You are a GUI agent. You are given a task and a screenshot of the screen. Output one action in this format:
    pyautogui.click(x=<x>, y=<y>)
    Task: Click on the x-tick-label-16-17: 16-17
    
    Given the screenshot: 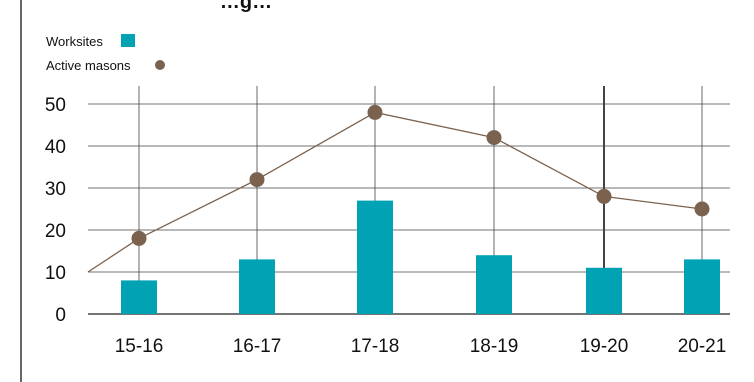 What is the action you would take?
    pyautogui.click(x=257, y=346)
    